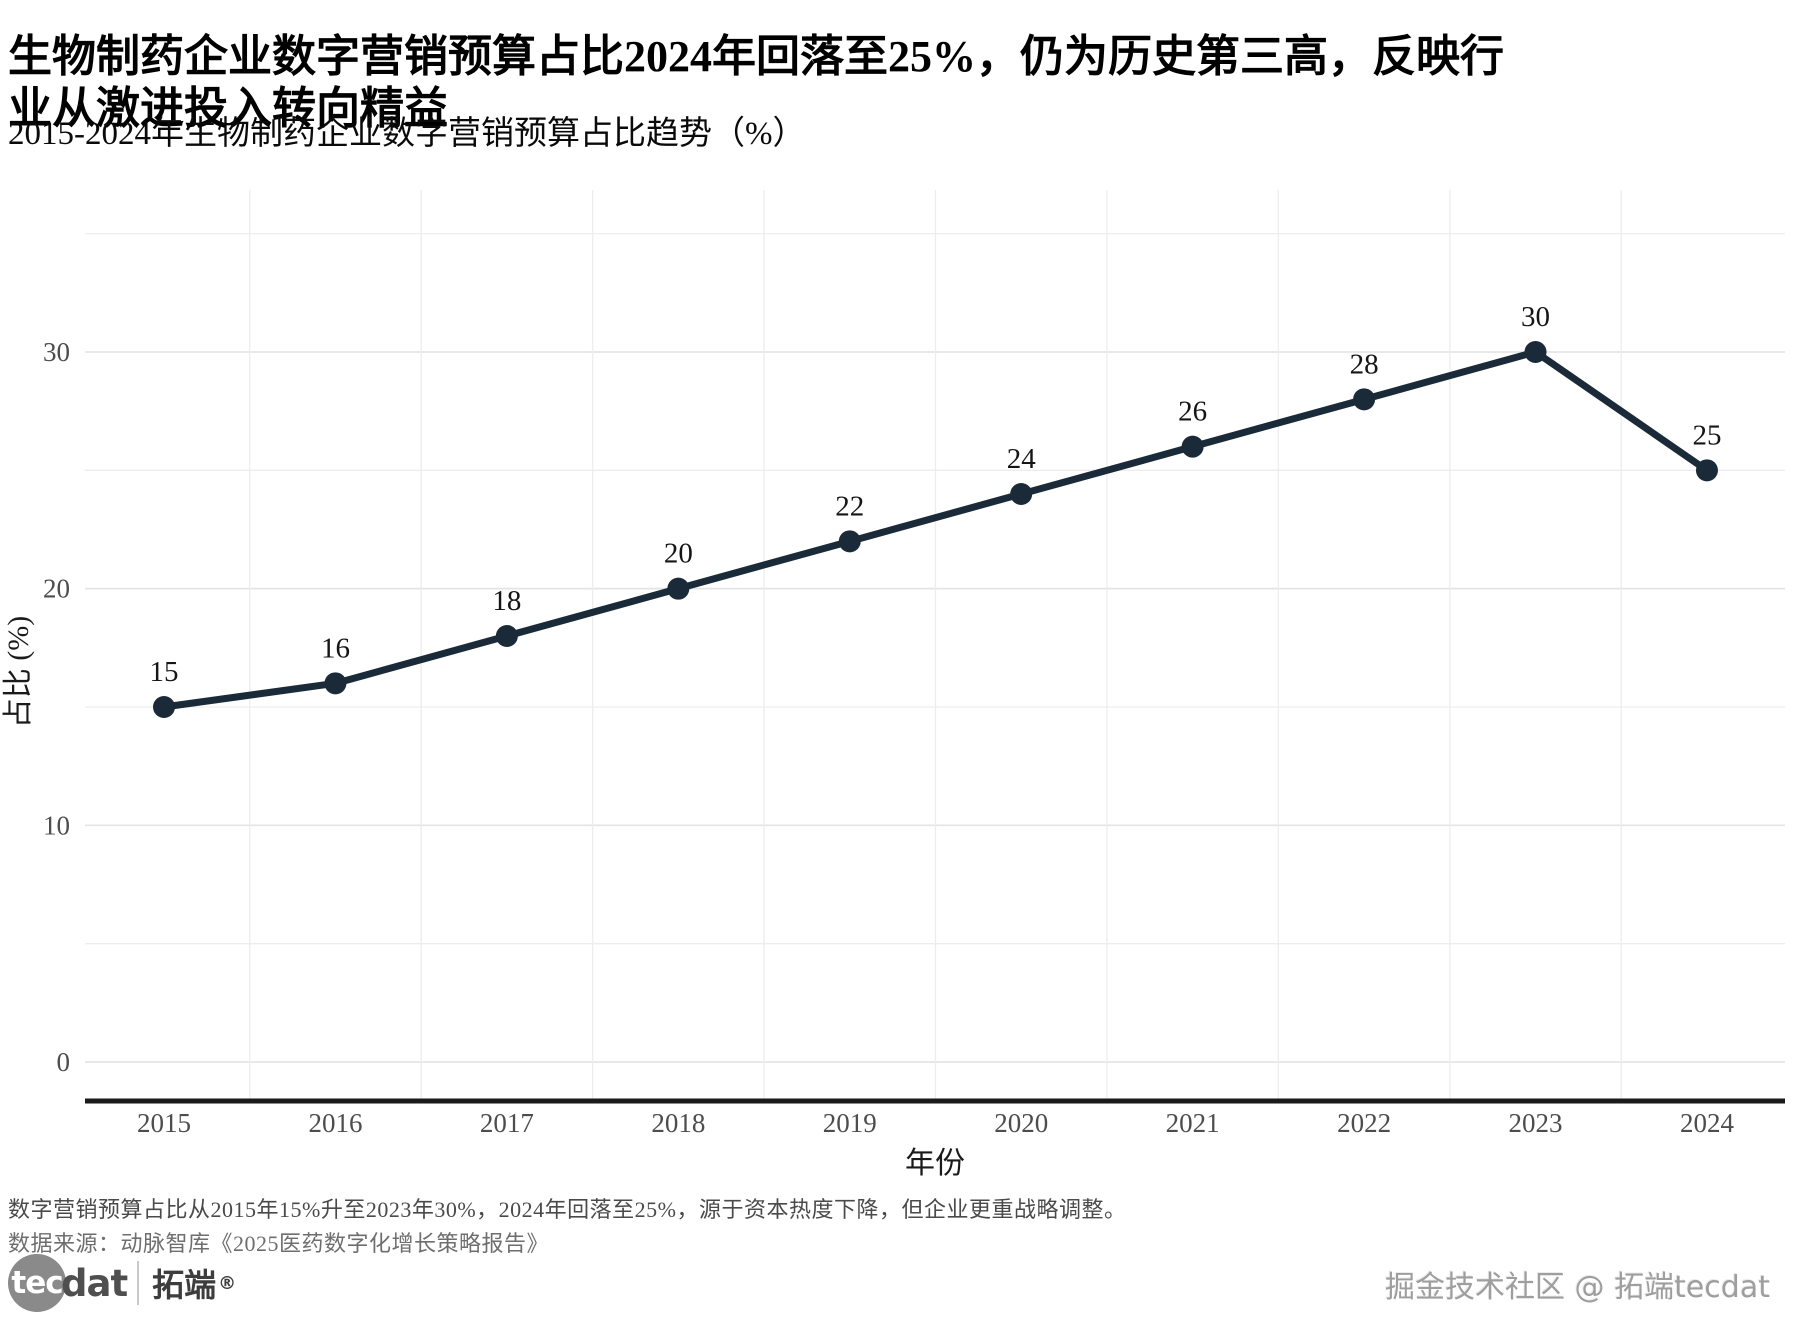  I want to click on y-tick-label: 10, so click(56, 825).